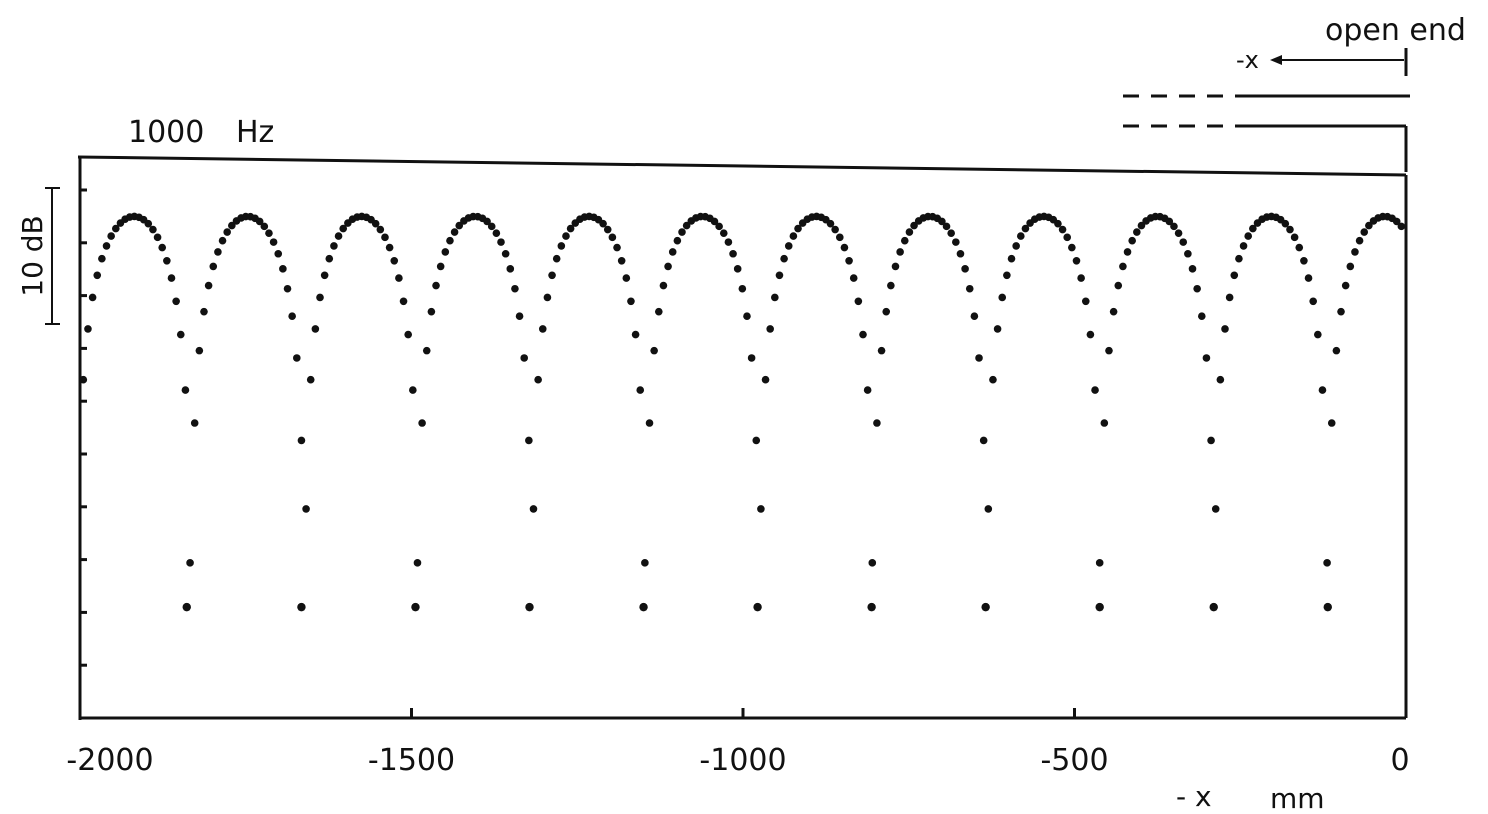  Describe the element at coordinates (1395, 30) in the screenshot. I see `open-end-label: open end` at that location.